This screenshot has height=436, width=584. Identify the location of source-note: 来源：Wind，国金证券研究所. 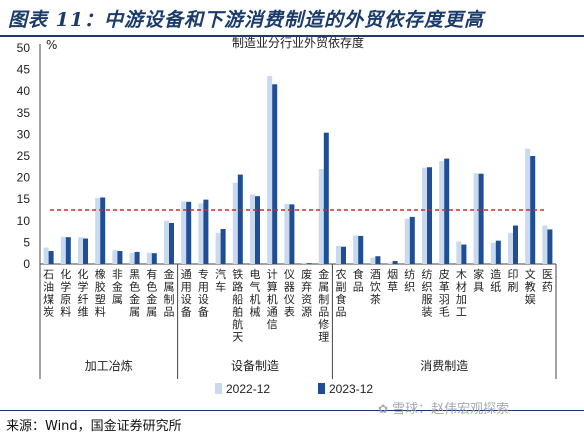
(94, 426).